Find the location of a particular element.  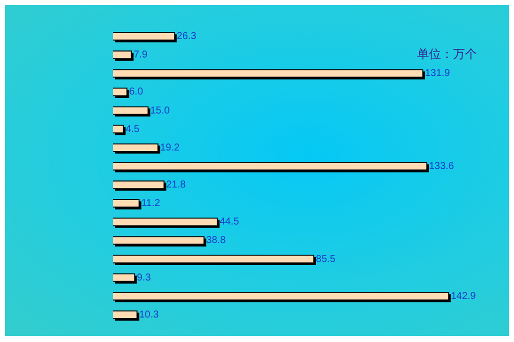

data-label: 11.2 is located at coordinates (150, 204).